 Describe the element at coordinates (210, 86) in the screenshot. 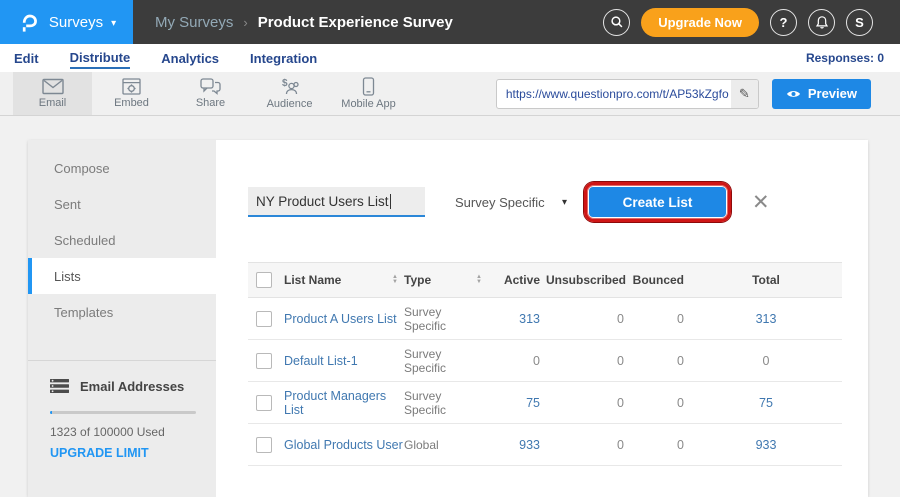

I see `share-icon` at that location.